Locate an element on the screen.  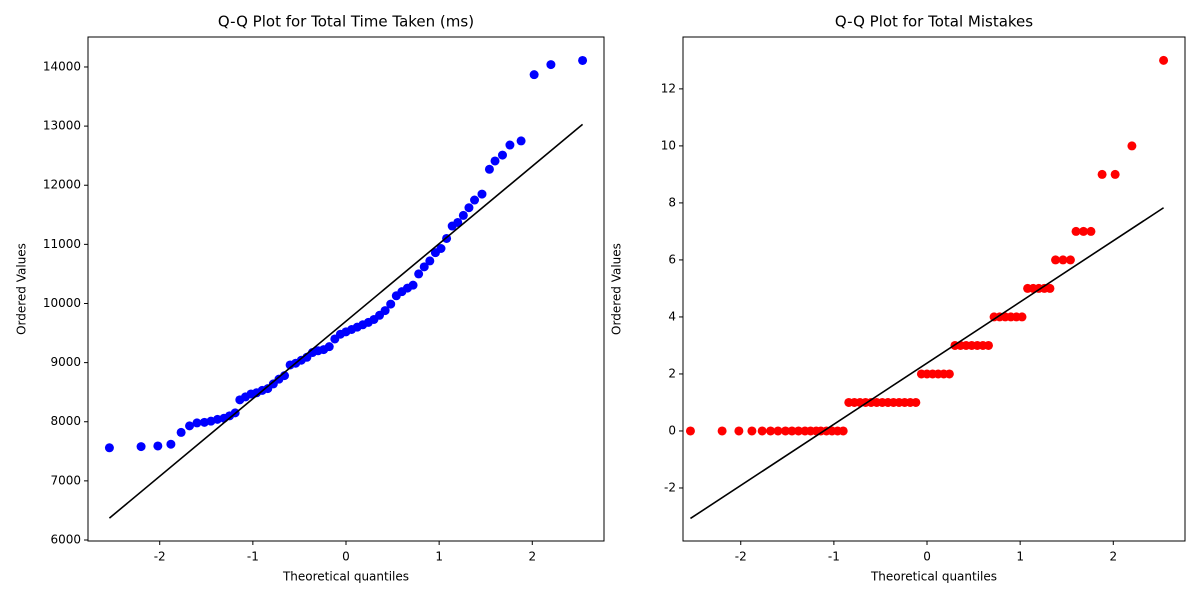
y-tick-label: 11000 is located at coordinates (62, 244).